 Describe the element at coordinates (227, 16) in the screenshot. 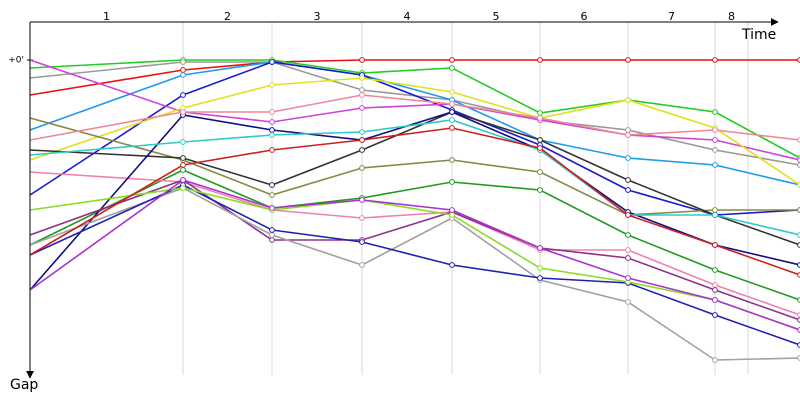

I see `lap-label: 2` at that location.